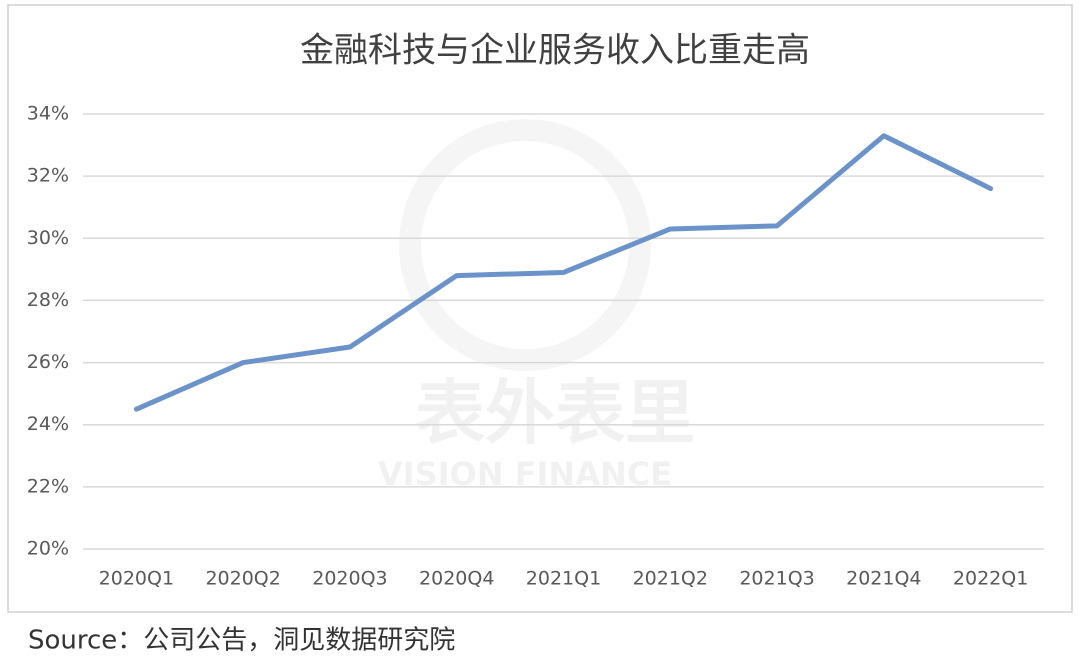 The image size is (1080, 669). Describe the element at coordinates (242, 579) in the screenshot. I see `x-tick-label: 2020Q2` at that location.